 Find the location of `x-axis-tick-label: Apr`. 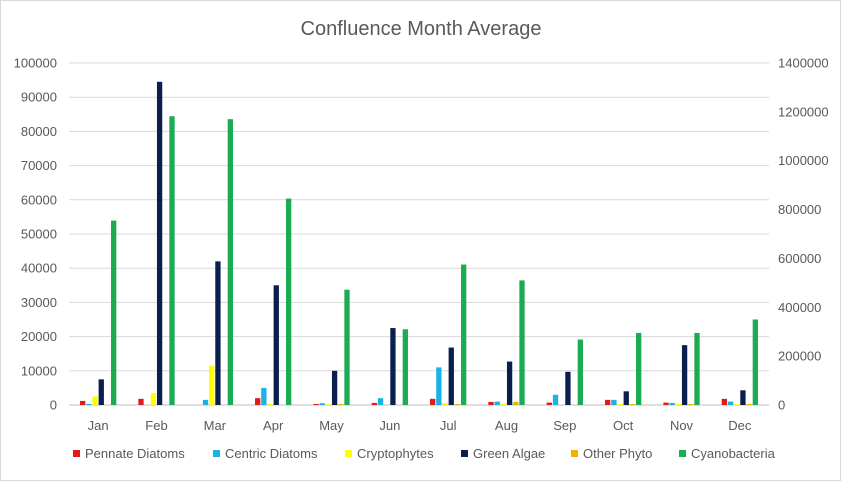

x-axis-tick-label: Apr is located at coordinates (273, 425).